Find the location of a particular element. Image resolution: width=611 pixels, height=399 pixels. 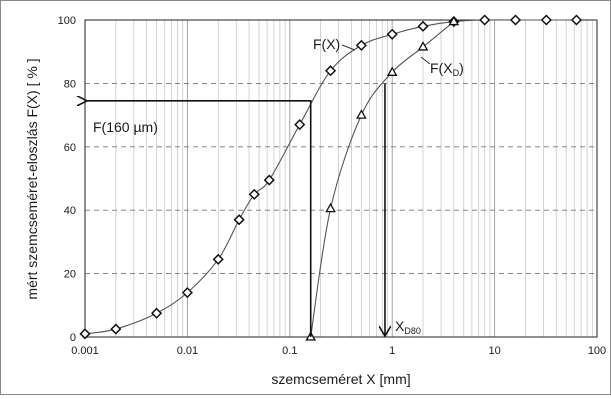

x-tick-label: 0.1 is located at coordinates (289, 351).